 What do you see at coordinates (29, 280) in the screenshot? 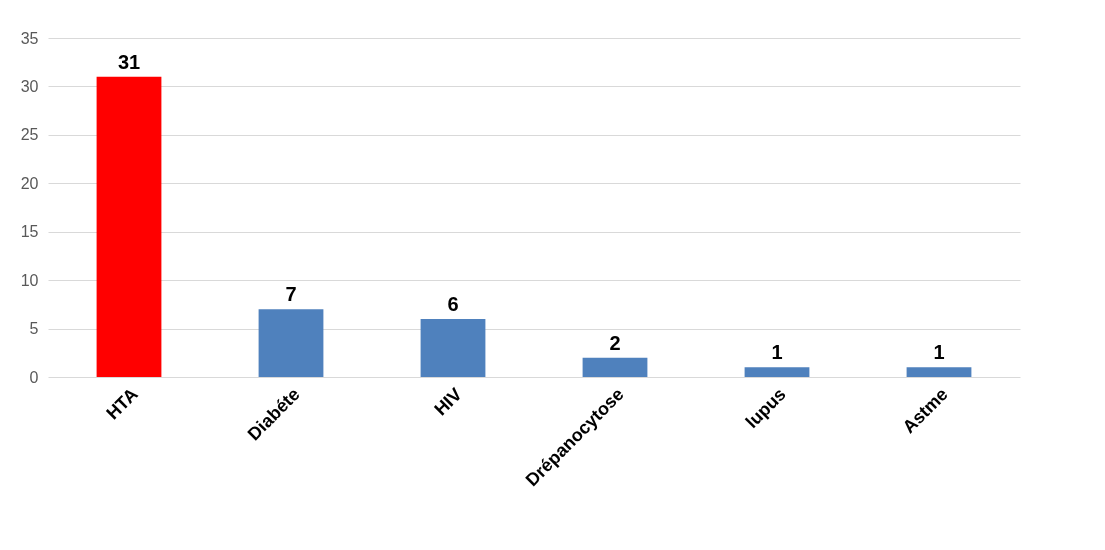
I see `y-tick-label: 10` at bounding box center [29, 280].